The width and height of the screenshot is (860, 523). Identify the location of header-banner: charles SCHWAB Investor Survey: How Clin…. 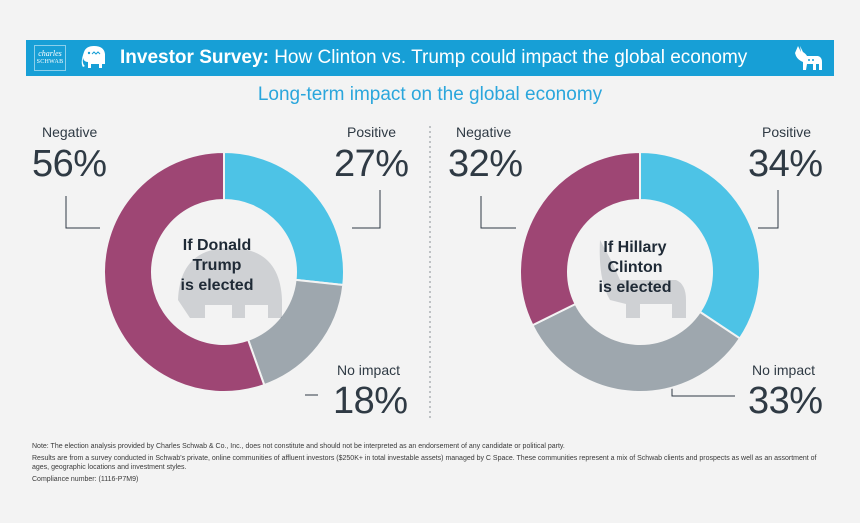
(430, 58).